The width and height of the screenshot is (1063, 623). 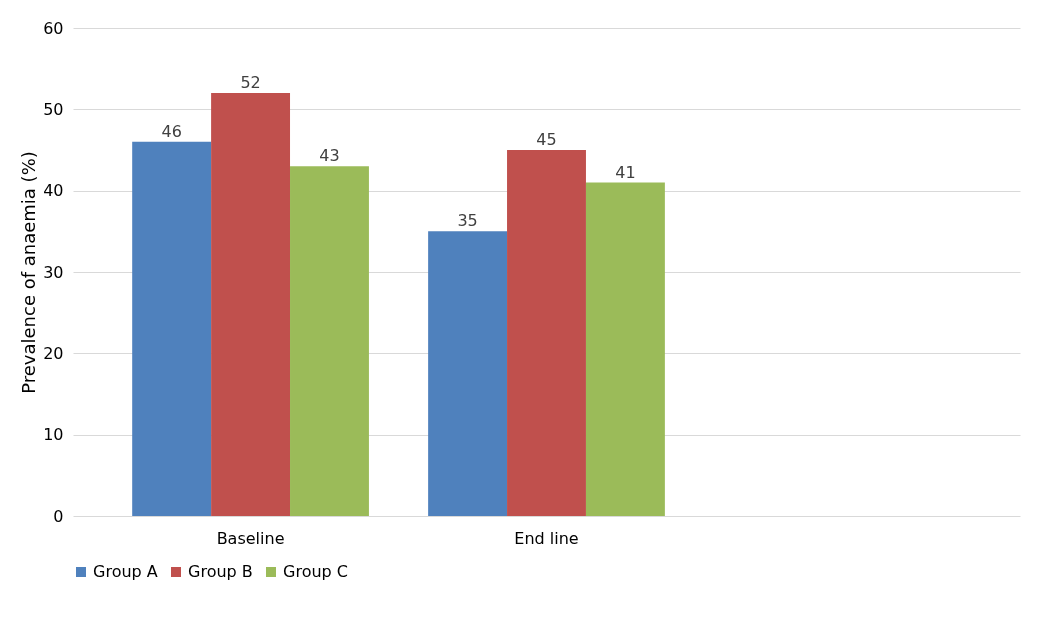 I want to click on y-tick-label: 10, so click(x=53, y=435).